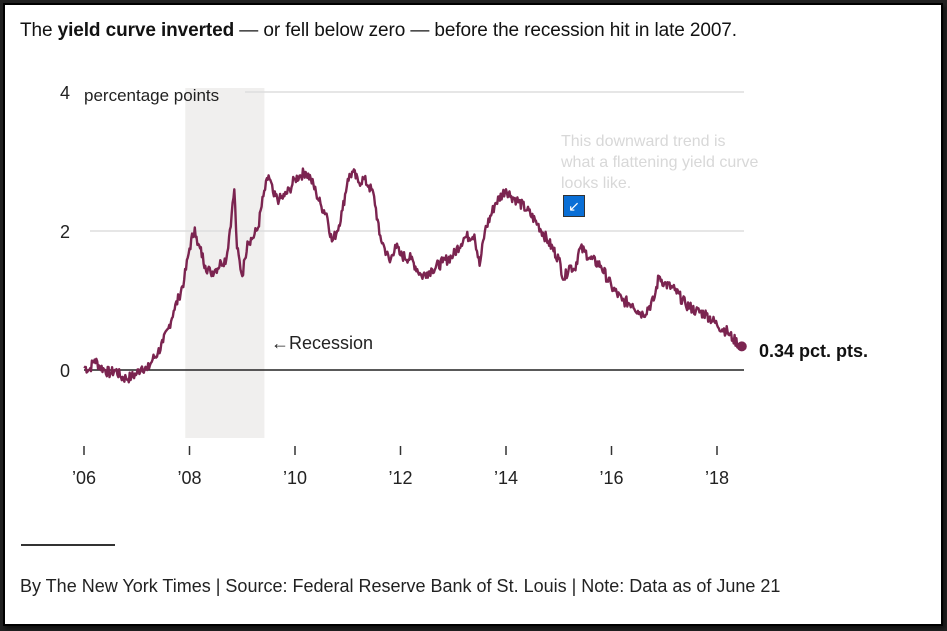  I want to click on headline-prefix: The, so click(39, 30).